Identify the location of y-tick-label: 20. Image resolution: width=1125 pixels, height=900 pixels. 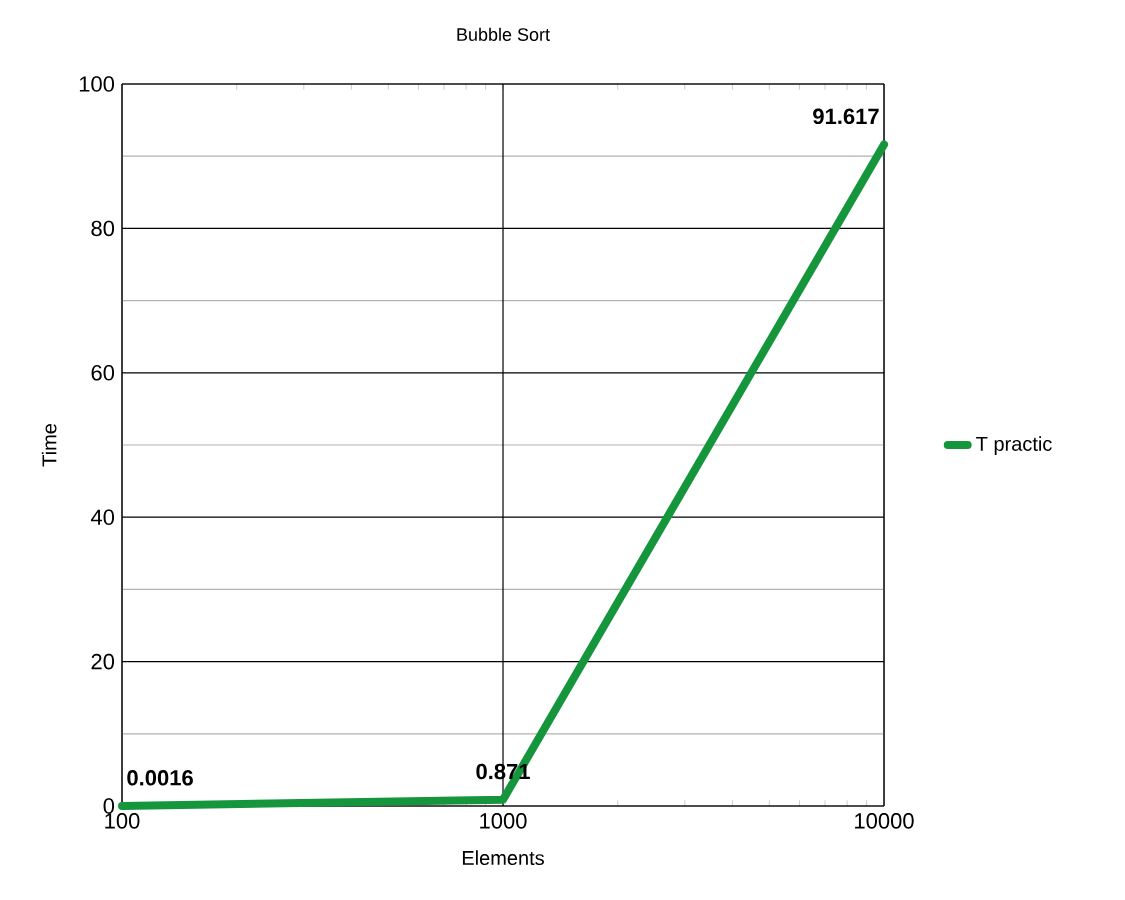
(103, 661).